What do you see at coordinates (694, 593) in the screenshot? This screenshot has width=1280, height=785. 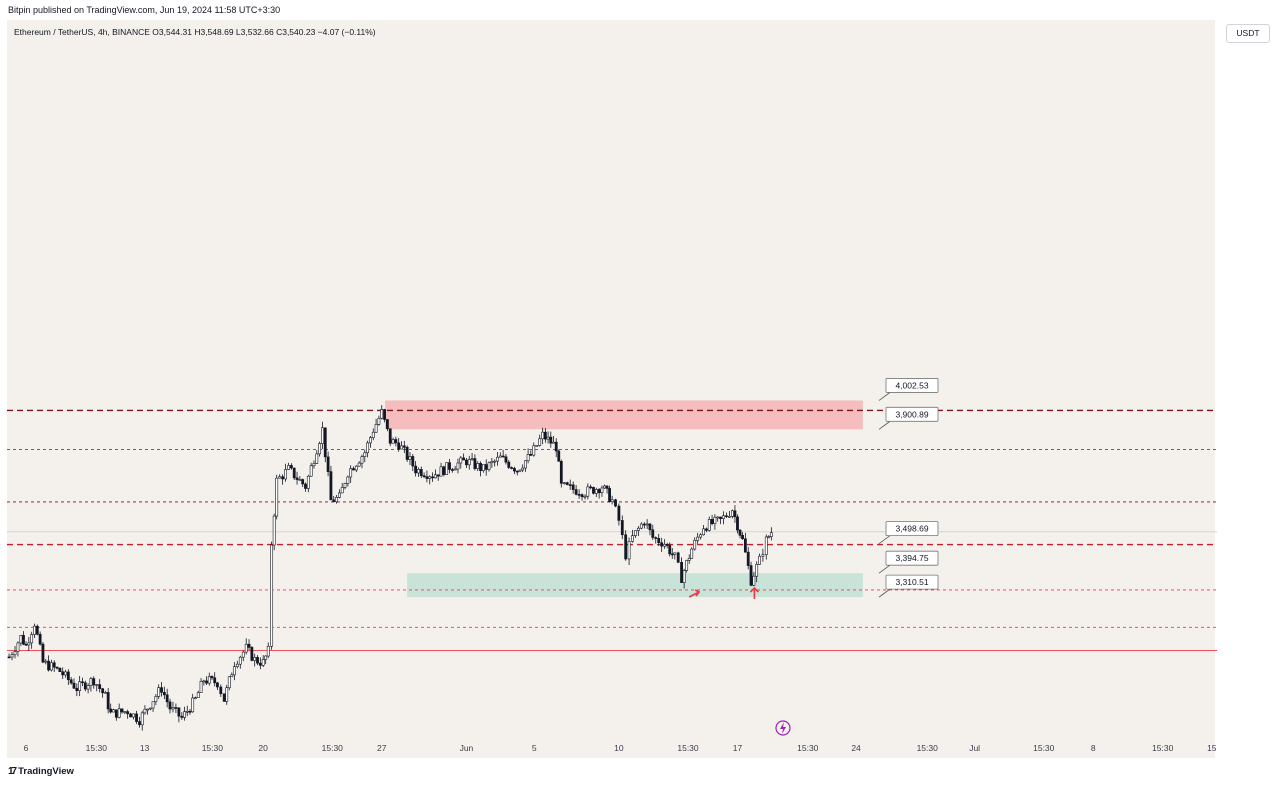 I see `arrow-right-icon` at bounding box center [694, 593].